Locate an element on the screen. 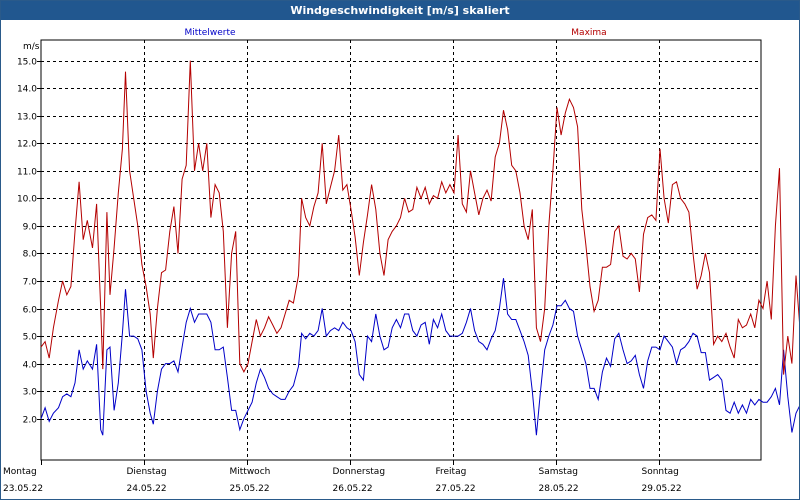  x-date-label: 24.05.22 is located at coordinates (147, 489).